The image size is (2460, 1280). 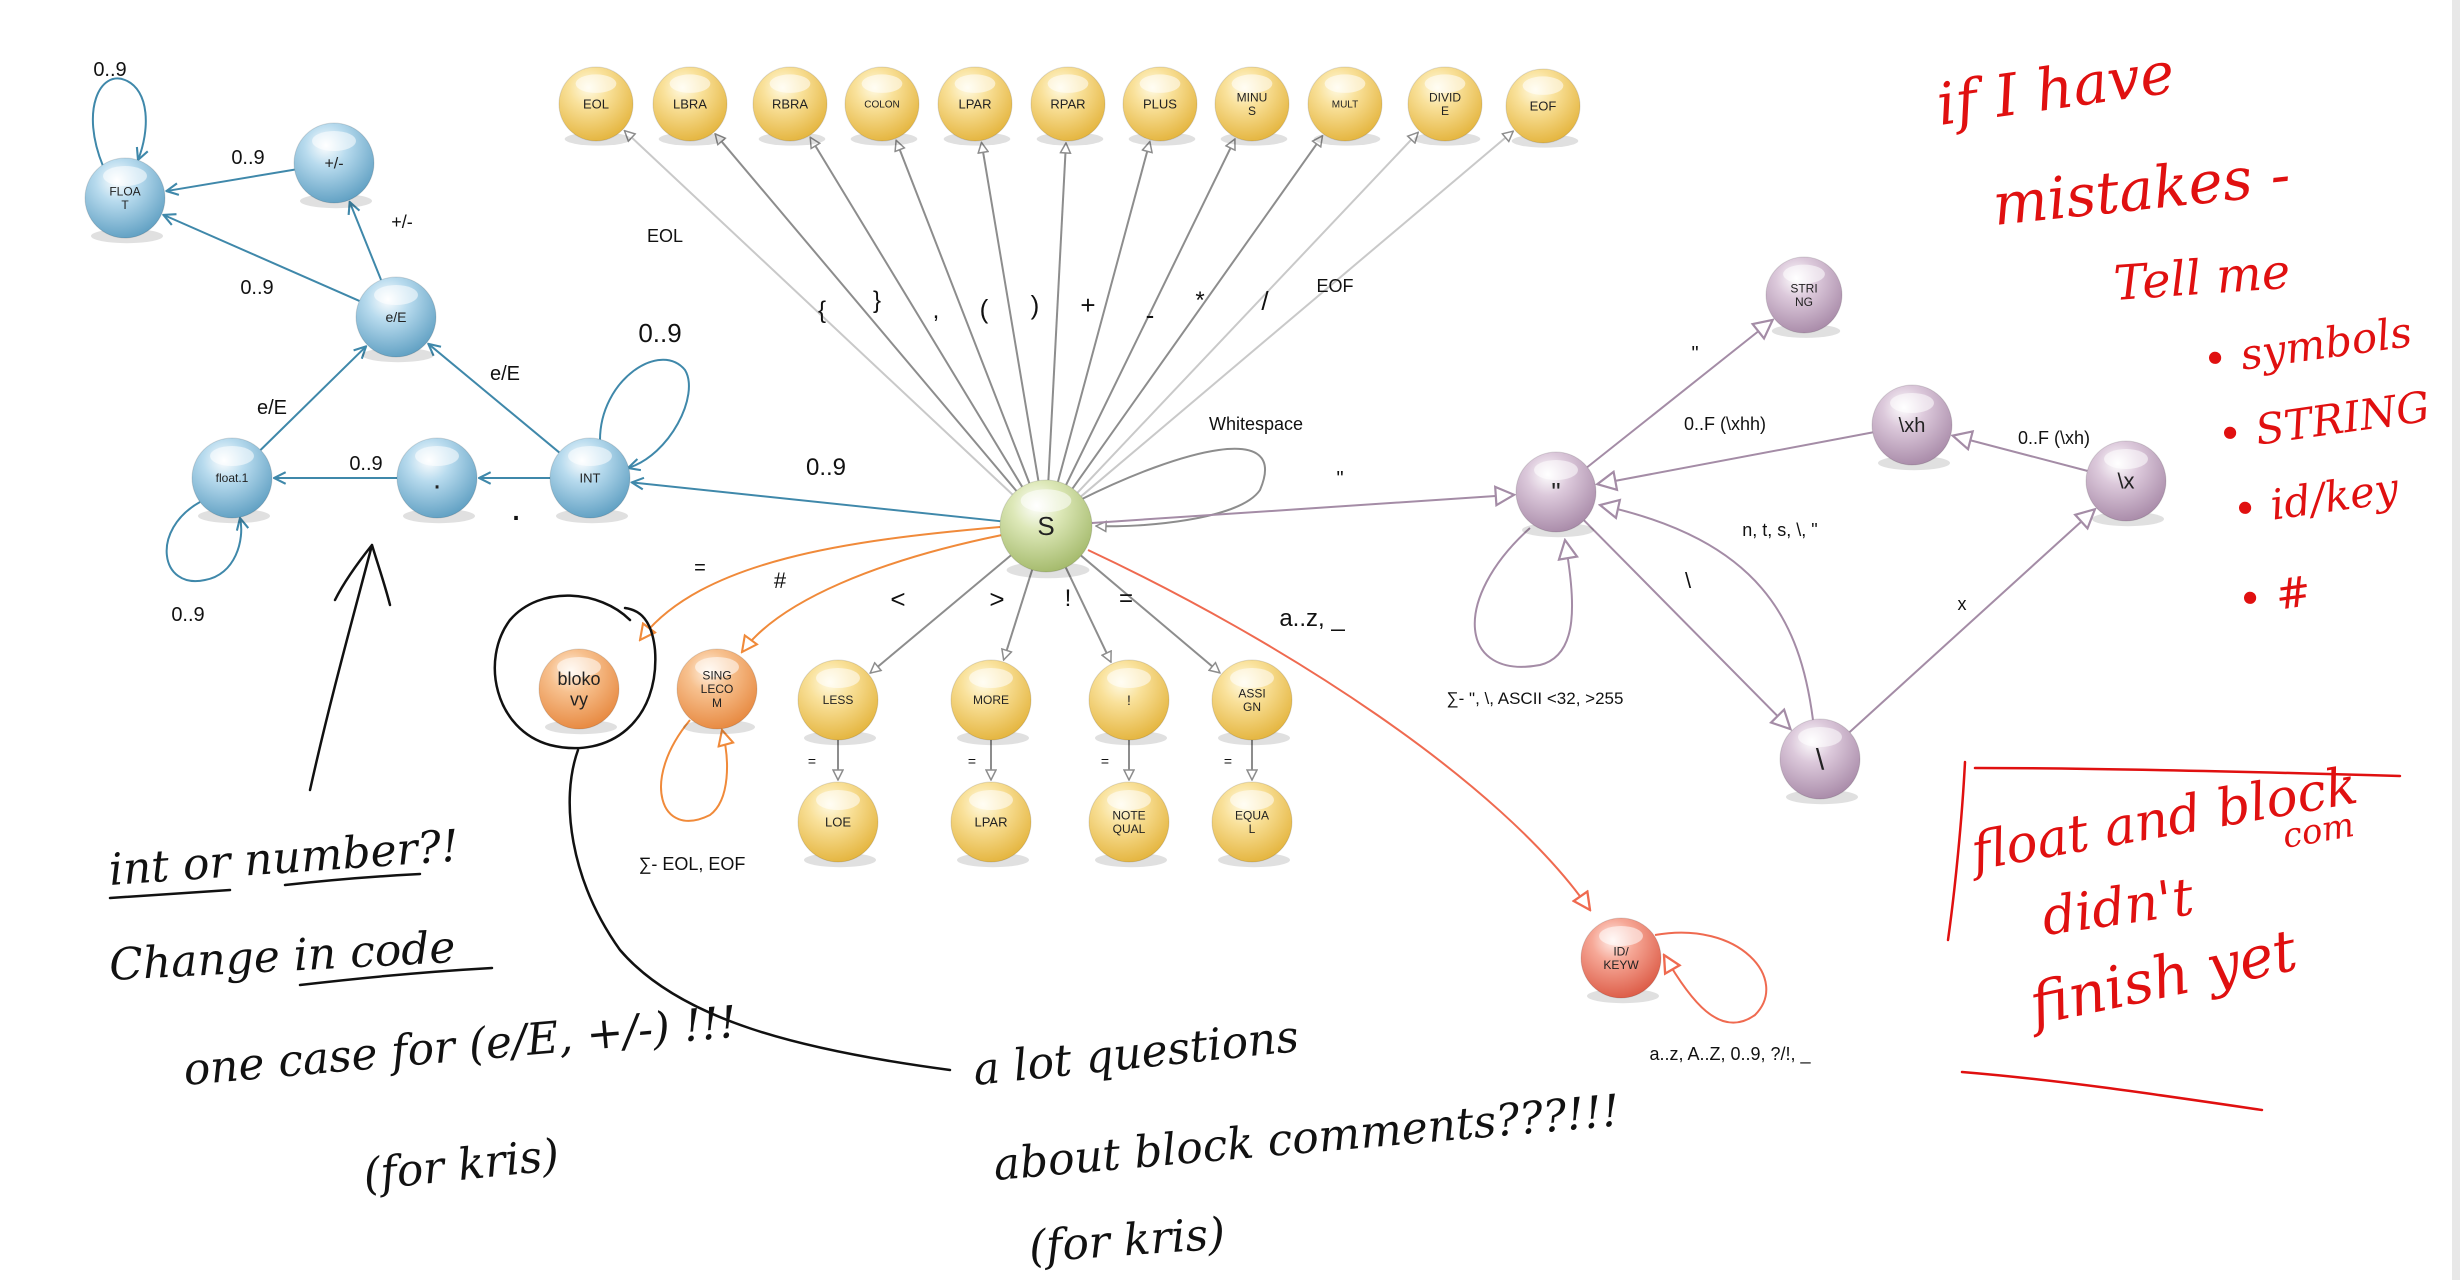 I want to click on edge-s-to-blok, so click(x=820, y=583).